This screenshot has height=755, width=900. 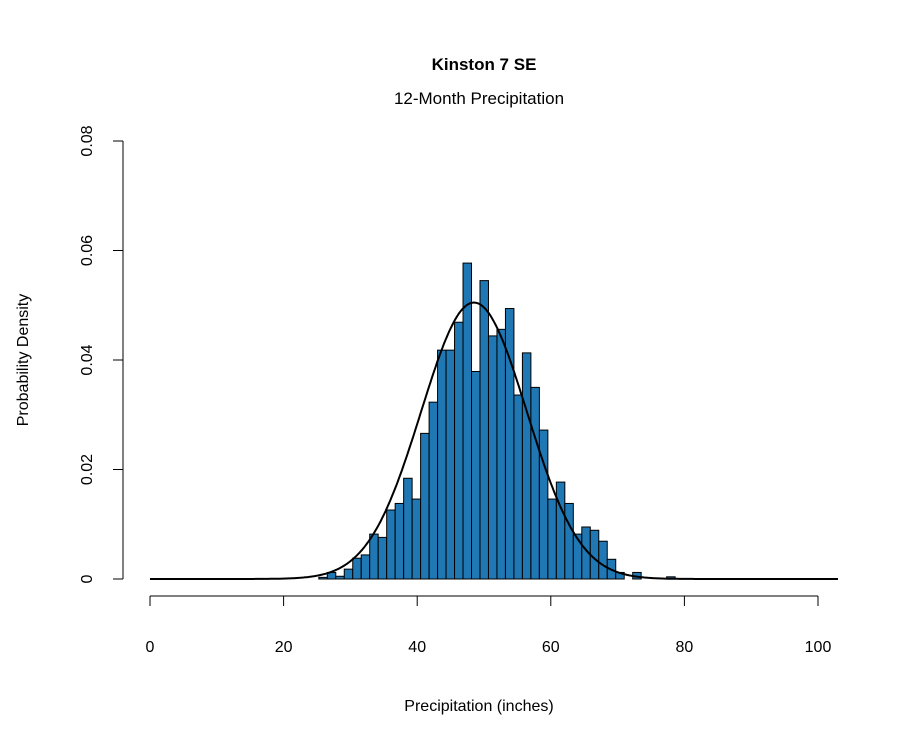 What do you see at coordinates (417, 647) in the screenshot?
I see `x-tick-label: 40` at bounding box center [417, 647].